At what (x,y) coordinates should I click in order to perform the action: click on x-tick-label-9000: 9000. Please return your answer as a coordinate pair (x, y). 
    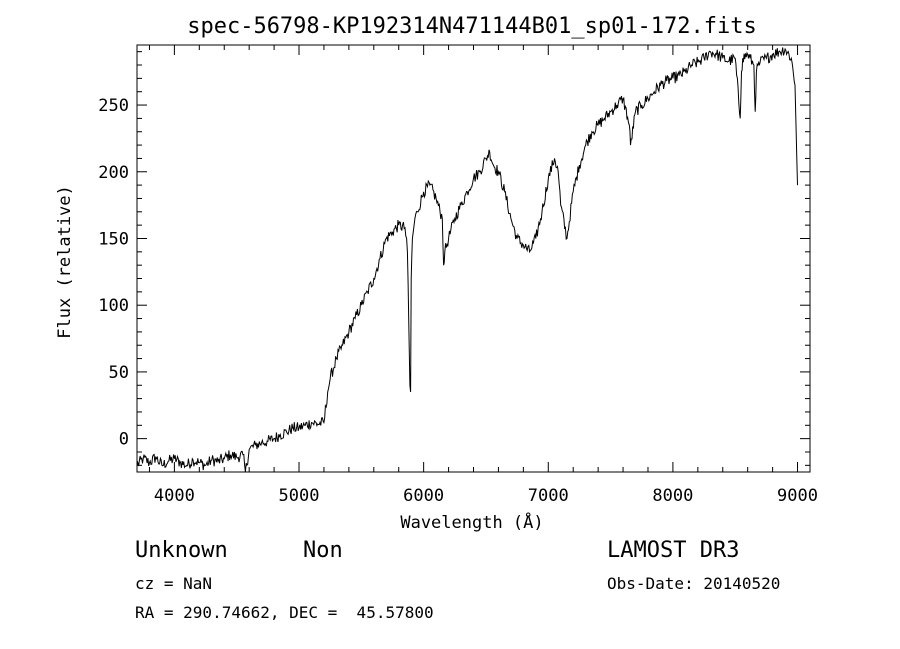
    Looking at the image, I should click on (797, 496).